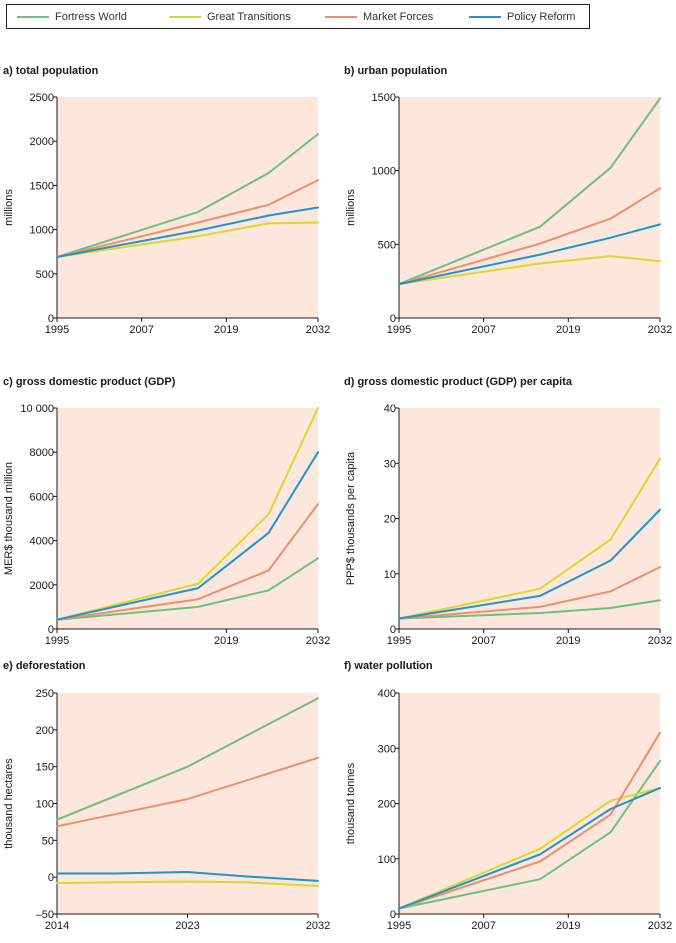  Describe the element at coordinates (45, 915) in the screenshot. I see `y-tick-label: –50` at that location.